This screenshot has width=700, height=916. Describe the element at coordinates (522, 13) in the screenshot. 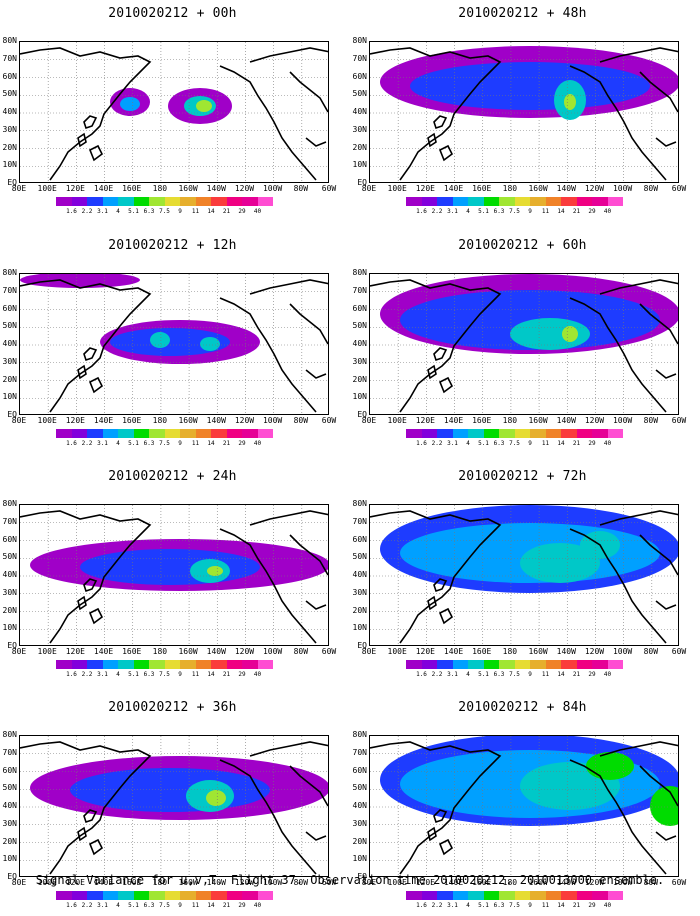

I see `panel-title: 2010020212 + 48h` at that location.